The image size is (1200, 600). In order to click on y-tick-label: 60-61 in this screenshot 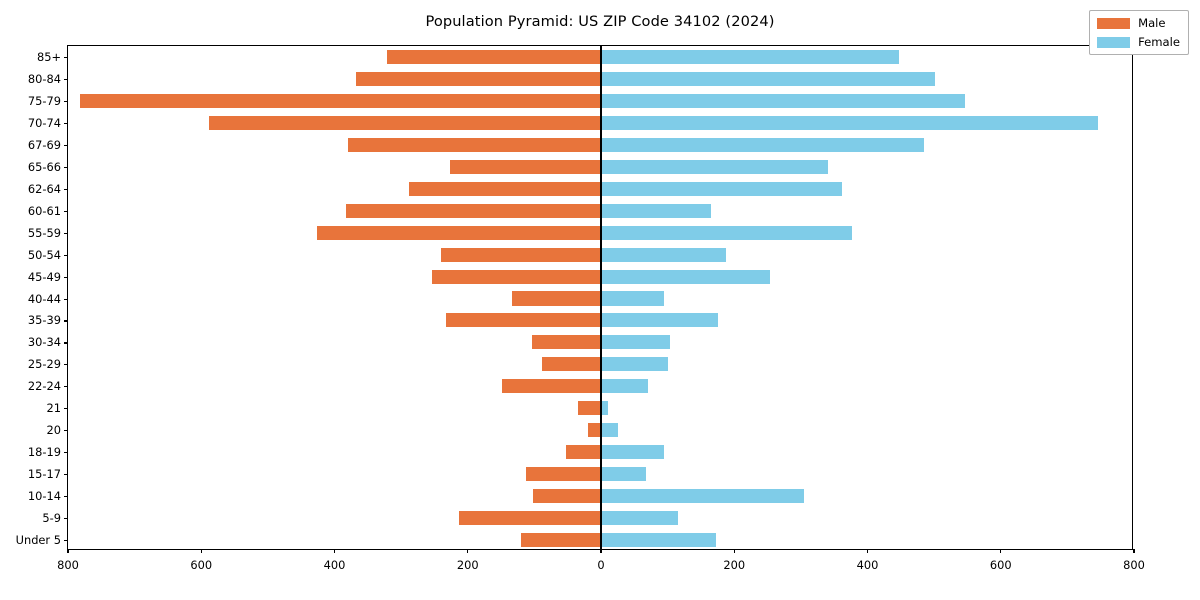, I will do `click(44, 210)`.